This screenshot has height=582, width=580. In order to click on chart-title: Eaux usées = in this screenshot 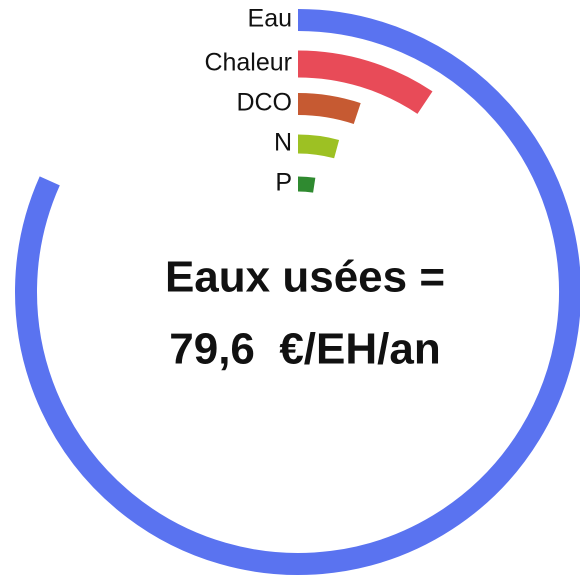, I will do `click(305, 277)`.